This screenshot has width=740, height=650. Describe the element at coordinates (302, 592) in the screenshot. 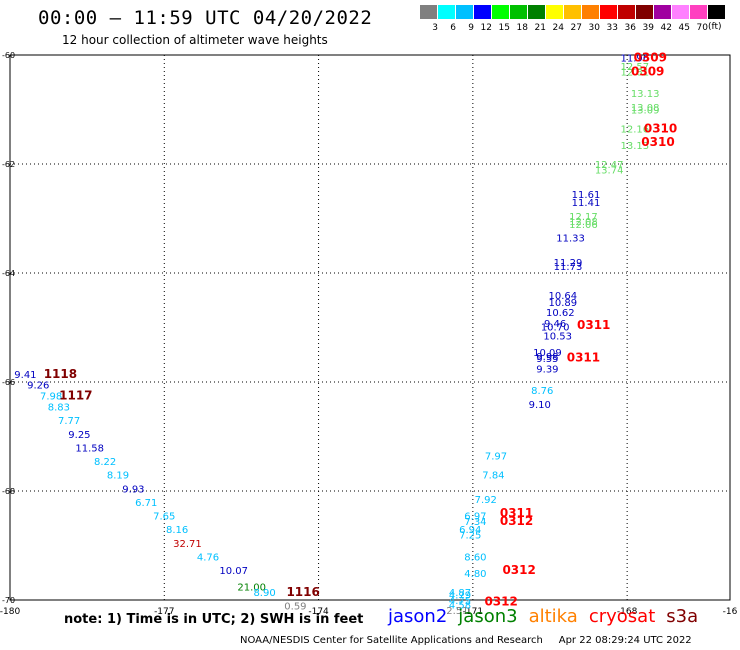

I see `pass-time-label: 1116` at that location.